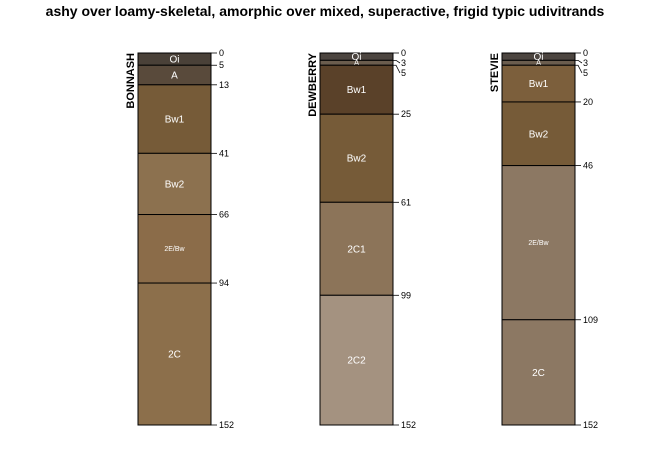  I want to click on bonnash-horizon-label-4: 2E/Bw, so click(174, 249).